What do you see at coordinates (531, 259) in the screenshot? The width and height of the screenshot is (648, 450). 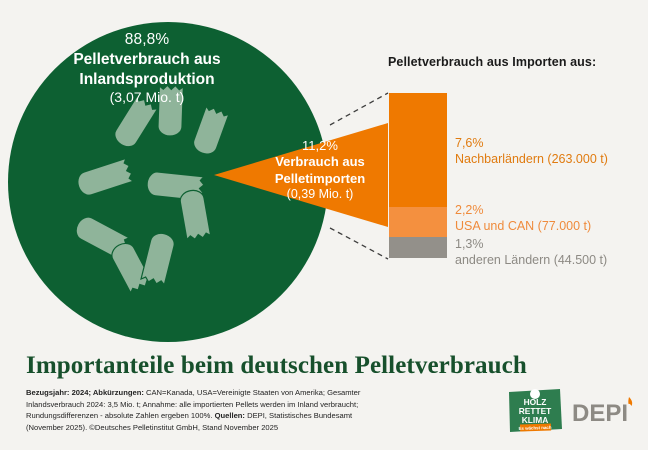 I see `bar-label-others-name: anderen Ländern (44.500 t)` at bounding box center [531, 259].